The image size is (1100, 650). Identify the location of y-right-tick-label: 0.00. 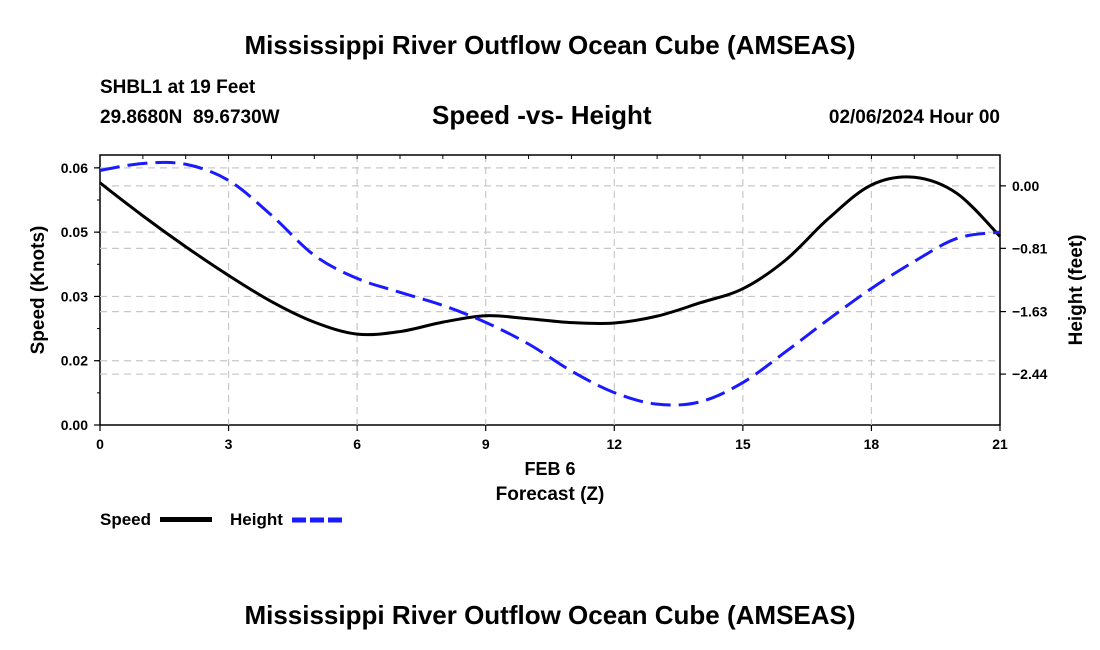
(1025, 186).